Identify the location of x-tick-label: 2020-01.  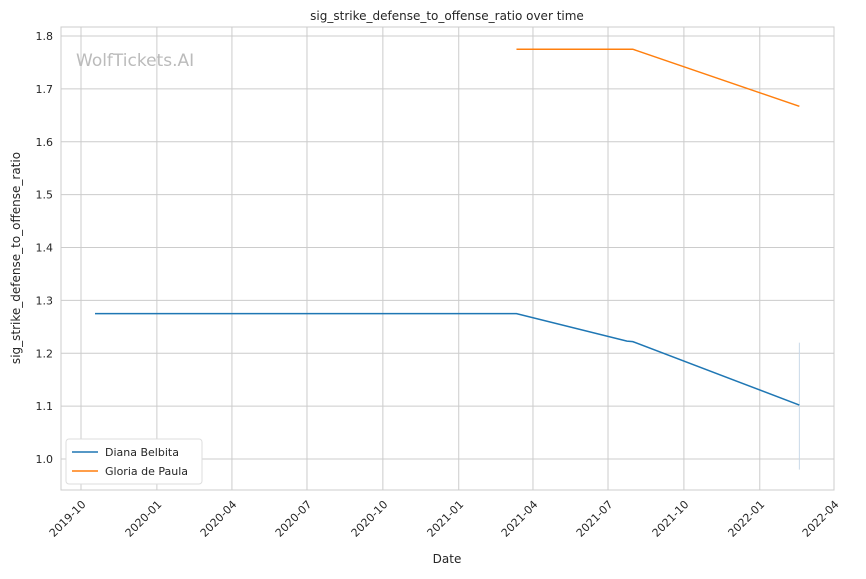
(144, 519).